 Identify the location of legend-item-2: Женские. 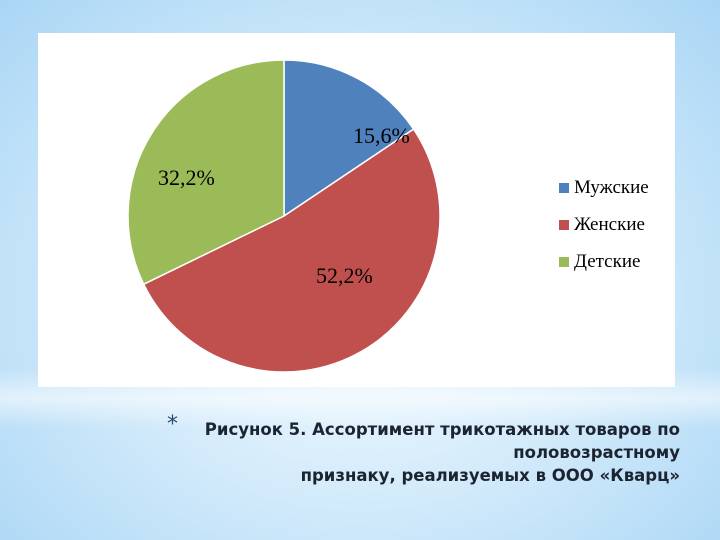
(604, 224).